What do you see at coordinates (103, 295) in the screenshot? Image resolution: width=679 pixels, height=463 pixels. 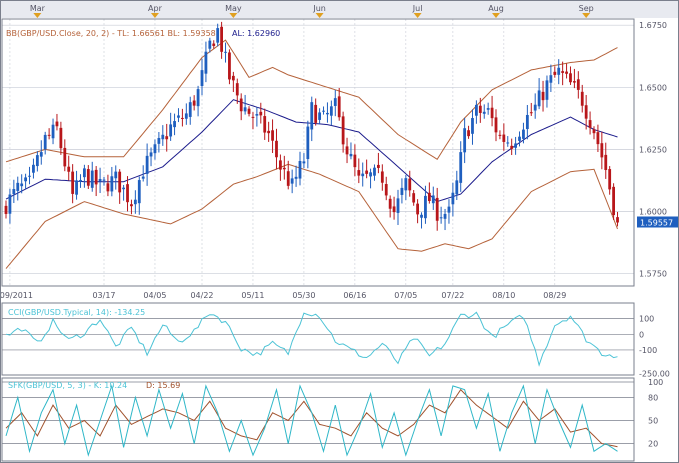 I see `date-tick-label: 03/17` at bounding box center [103, 295].